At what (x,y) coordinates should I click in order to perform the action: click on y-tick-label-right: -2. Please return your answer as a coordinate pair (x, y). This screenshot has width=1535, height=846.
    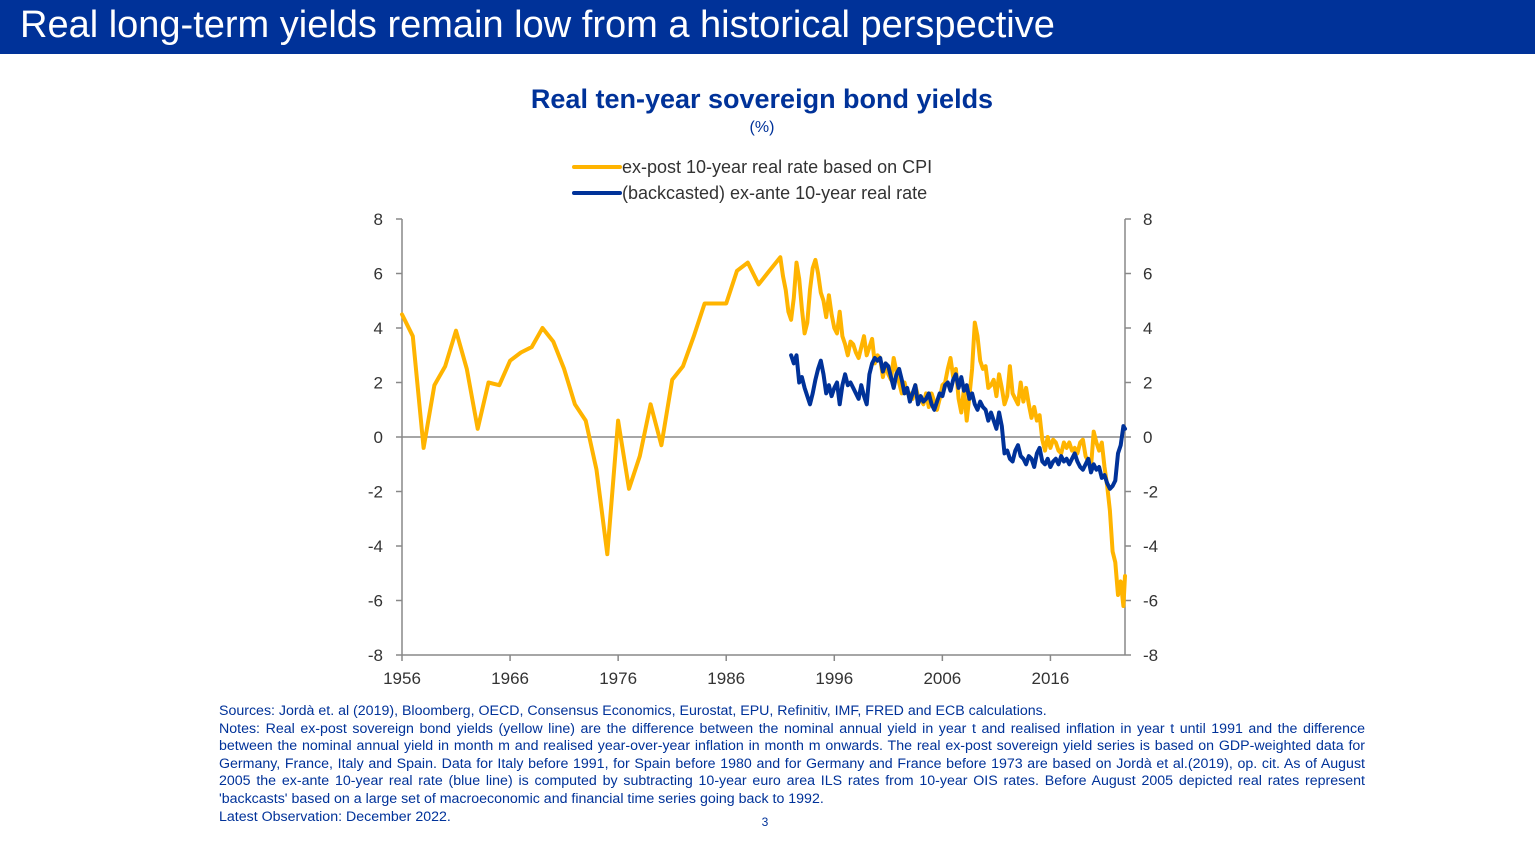
    Looking at the image, I should click on (1150, 492).